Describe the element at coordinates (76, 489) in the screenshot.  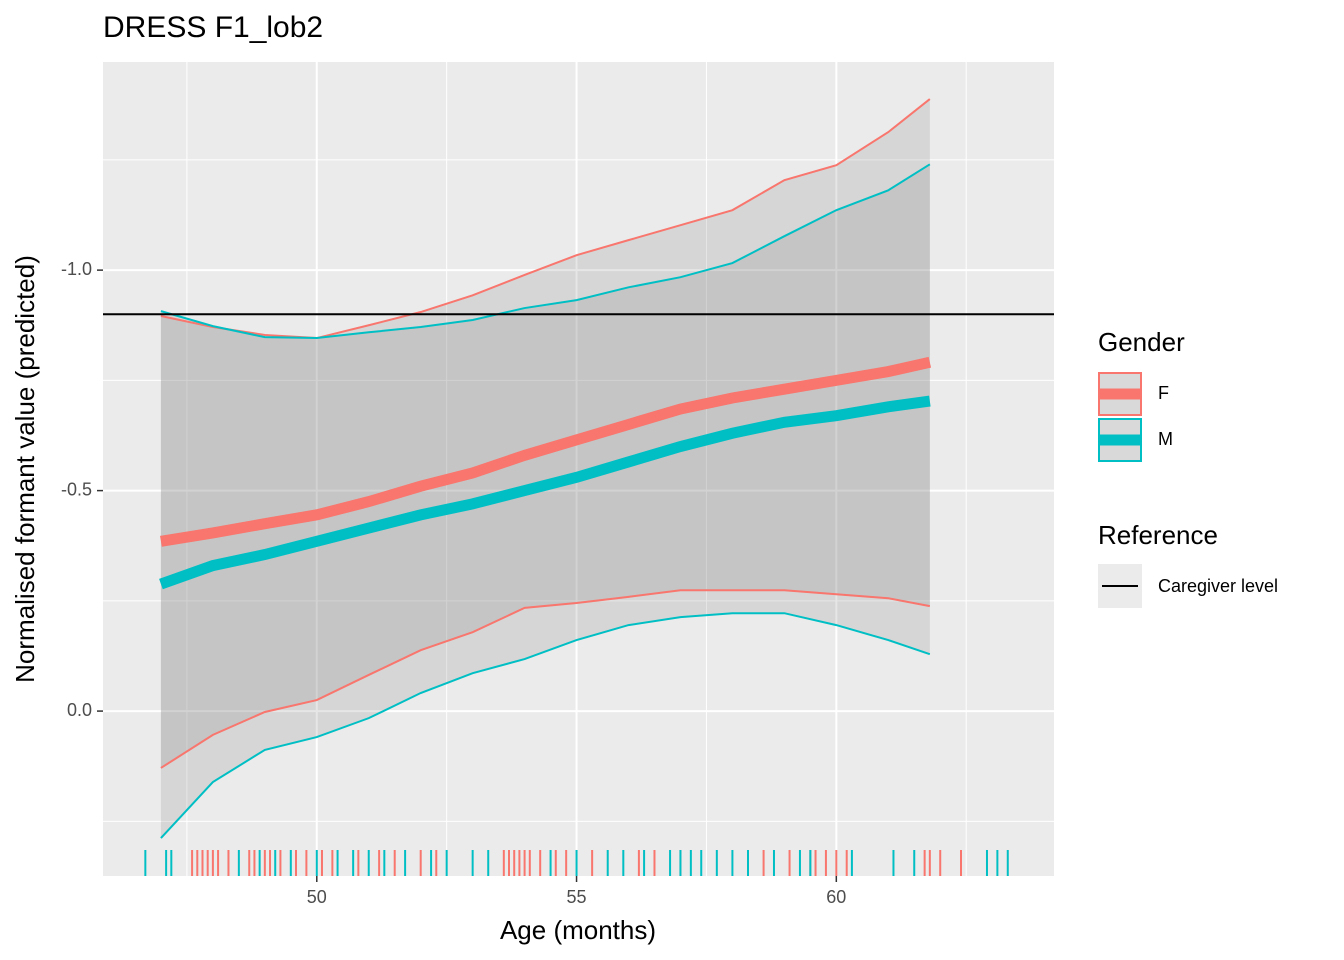
I see `y-tick-label: -0.5` at that location.